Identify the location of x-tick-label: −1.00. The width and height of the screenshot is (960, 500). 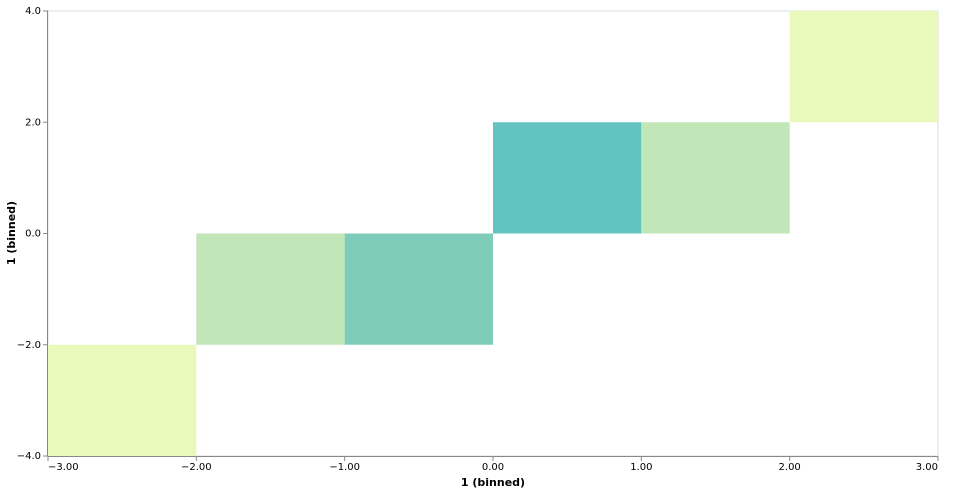
(344, 467).